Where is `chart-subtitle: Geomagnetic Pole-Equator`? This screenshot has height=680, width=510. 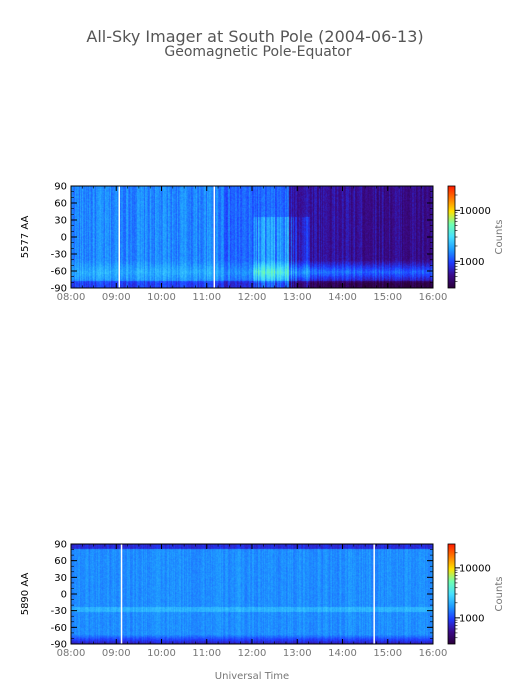
chart-subtitle: Geomagnetic Pole-Equator is located at coordinates (257, 52).